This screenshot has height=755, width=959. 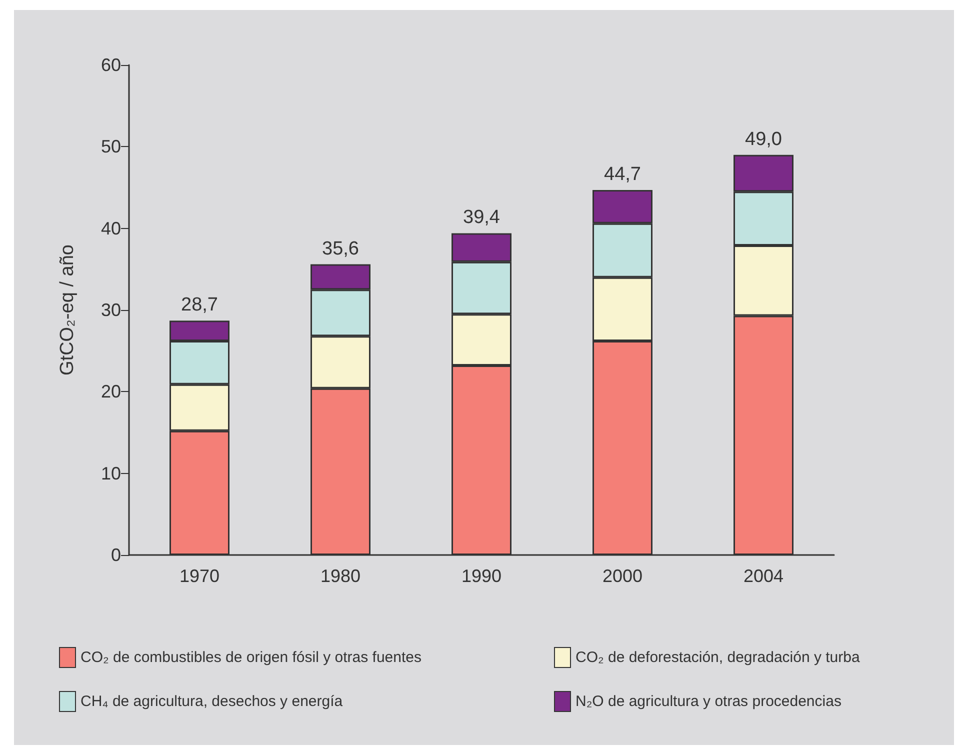 I want to click on total-label: 49,0, so click(x=763, y=139).